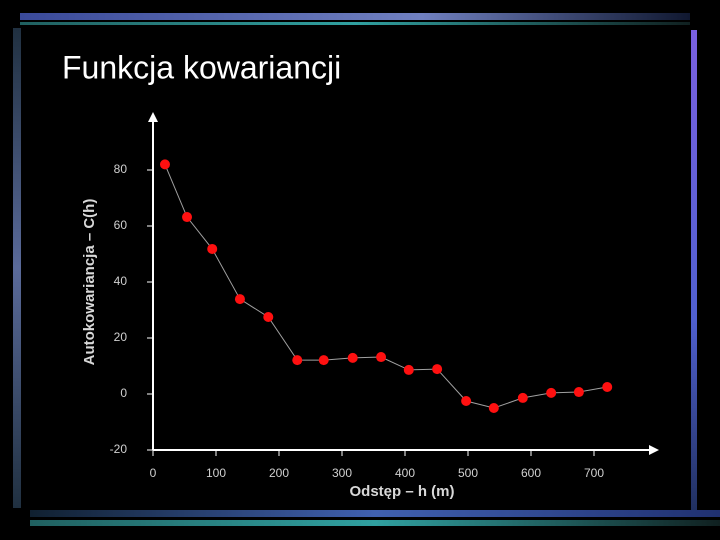  Describe the element at coordinates (401, 491) in the screenshot. I see `x-axis-title: Odstęp – h (m)` at that location.